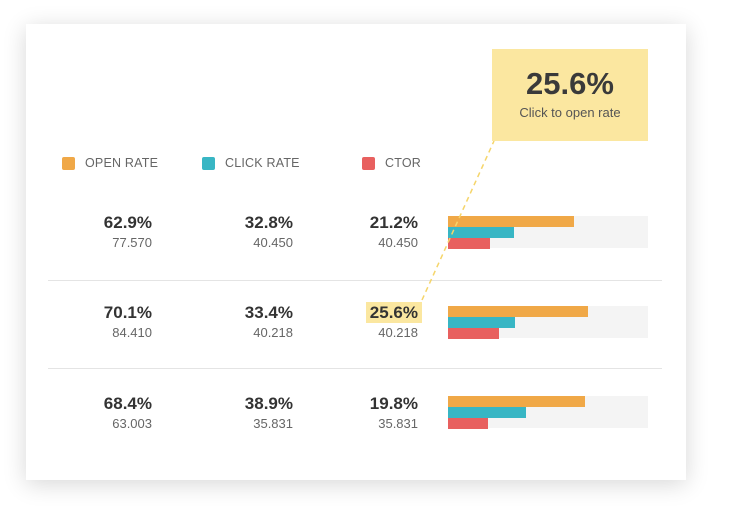 The width and height of the screenshot is (730, 526). Describe the element at coordinates (268, 222) in the screenshot. I see `row1-click-rate-pct: 32.8%` at that location.